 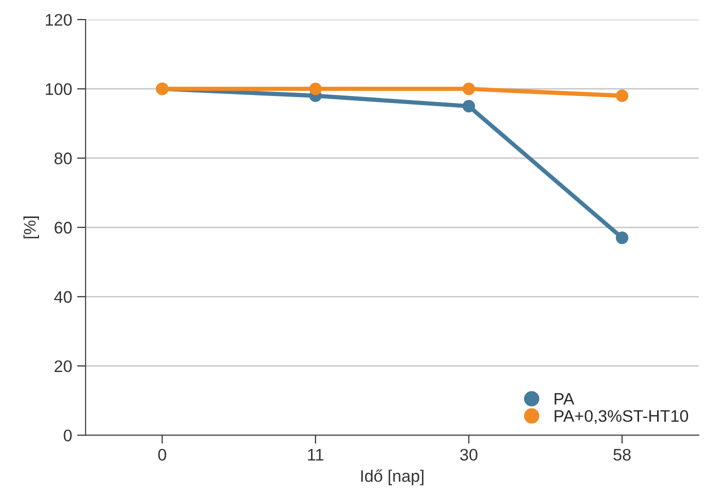 What do you see at coordinates (68, 436) in the screenshot?
I see `y-tick-label: 0` at bounding box center [68, 436].